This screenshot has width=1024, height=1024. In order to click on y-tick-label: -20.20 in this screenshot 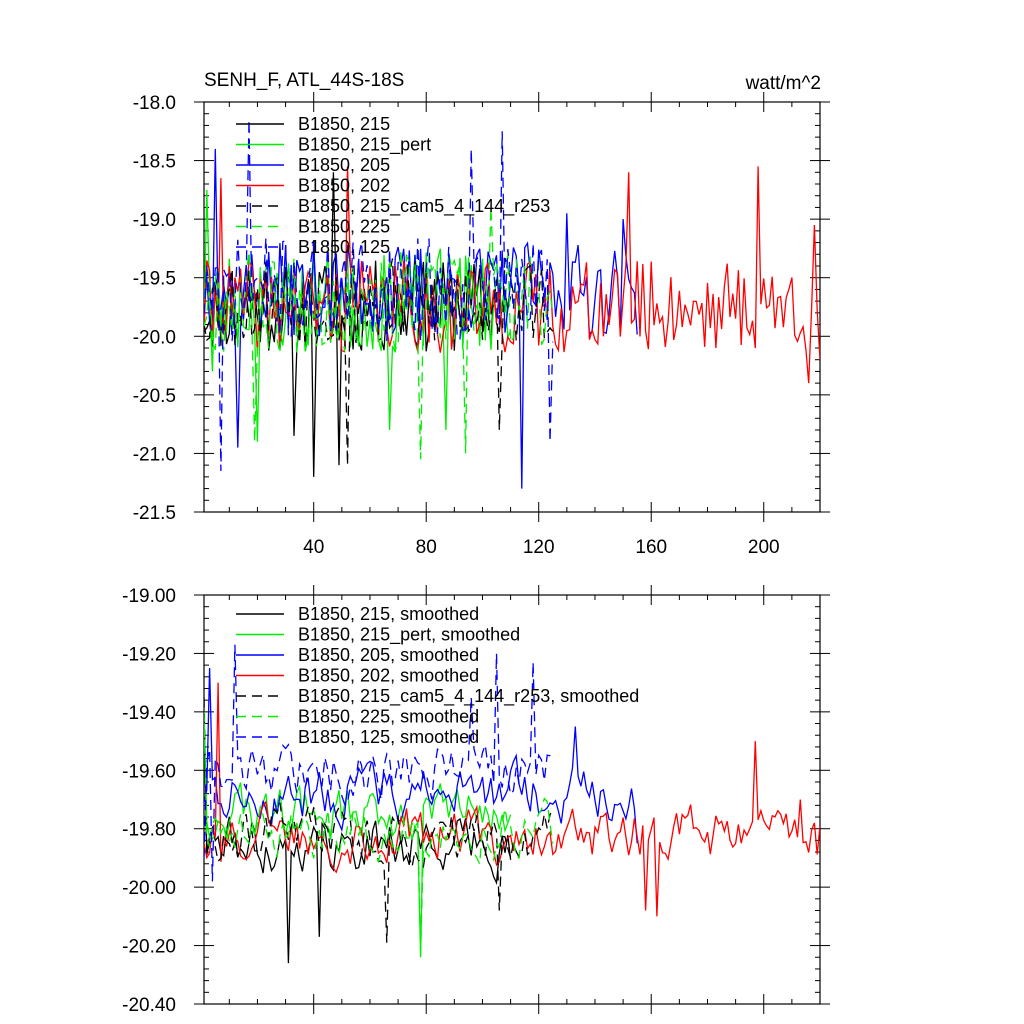, I will do `click(149, 947)`.